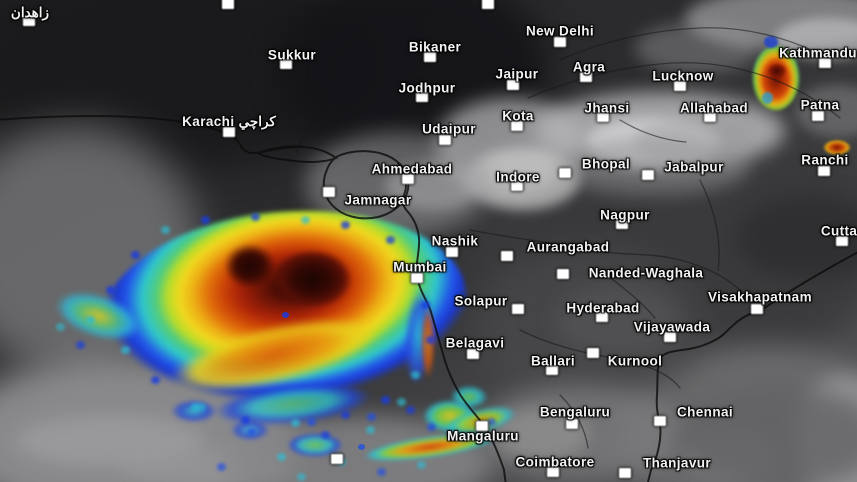 This screenshot has height=482, width=857. What do you see at coordinates (30, 12) in the screenshot?
I see `city-label: زاهدان` at bounding box center [30, 12].